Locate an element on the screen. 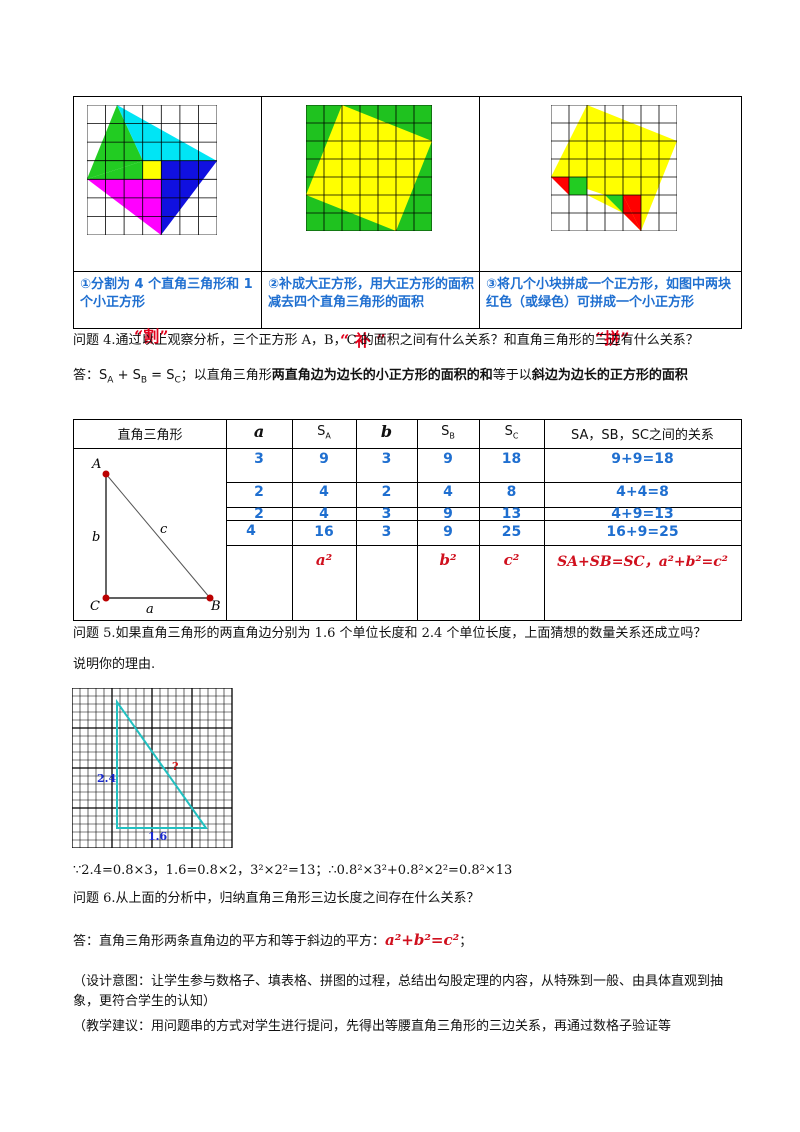  header-sc: SC is located at coordinates (511, 432).